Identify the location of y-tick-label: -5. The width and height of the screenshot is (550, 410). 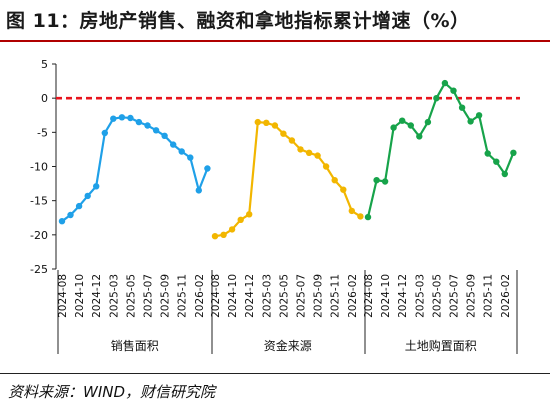
(42, 132).